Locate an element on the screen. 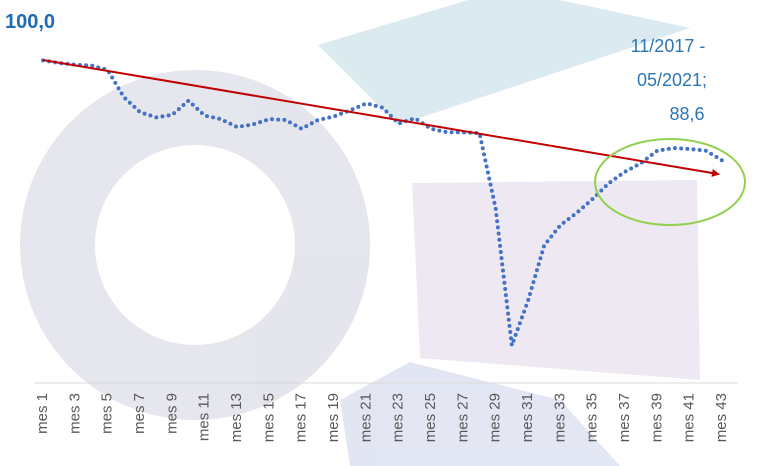  annotation: 05/2021; is located at coordinates (672, 80).